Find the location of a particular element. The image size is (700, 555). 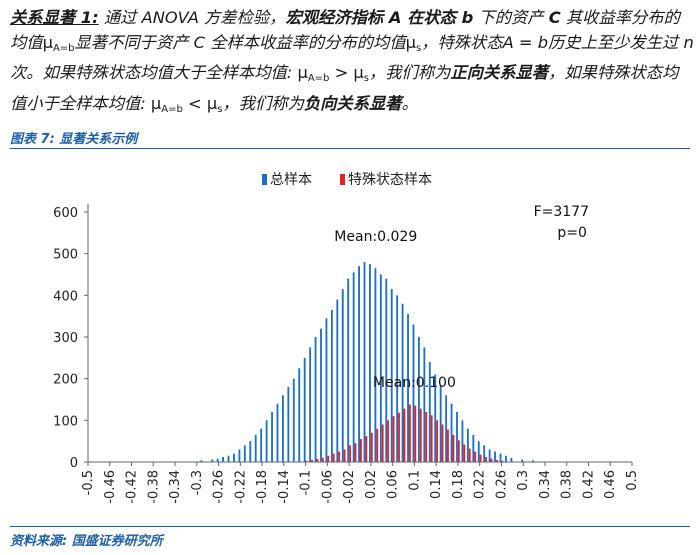

x-tick-label: -0.3 is located at coordinates (197, 482).